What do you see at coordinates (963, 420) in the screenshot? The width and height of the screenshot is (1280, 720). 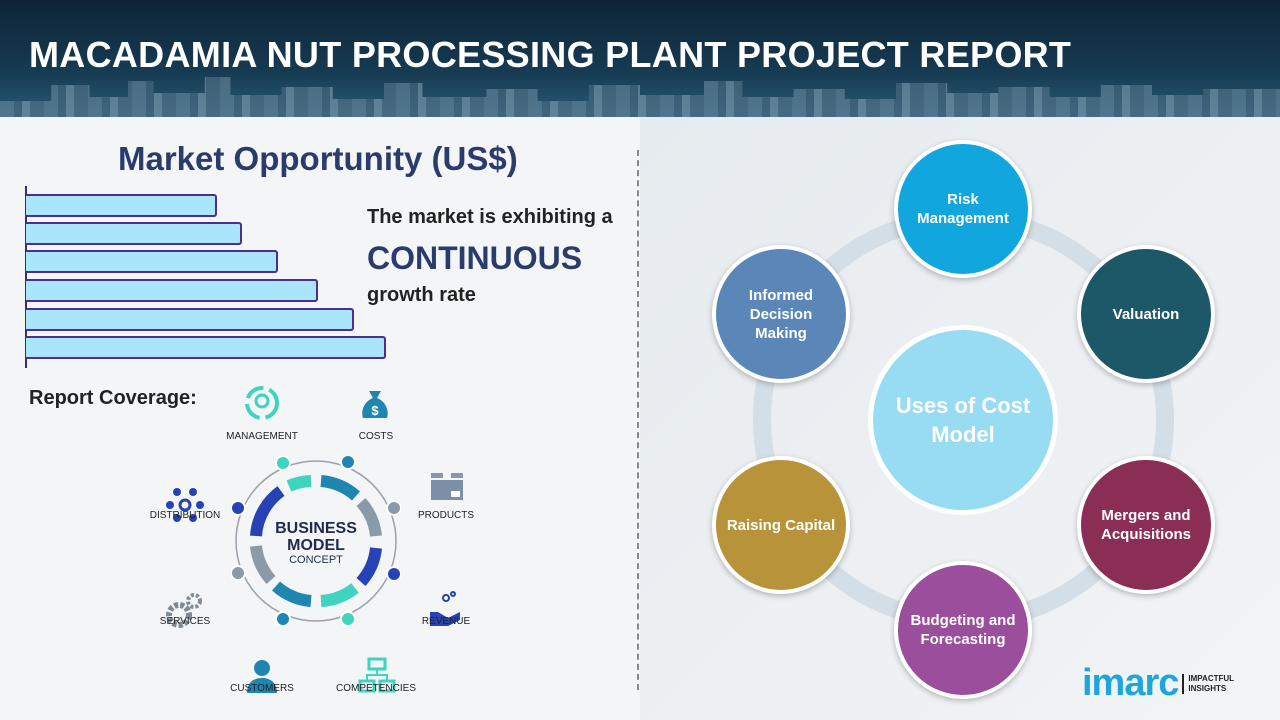 I see `uses-center: Uses of Cost Model` at bounding box center [963, 420].